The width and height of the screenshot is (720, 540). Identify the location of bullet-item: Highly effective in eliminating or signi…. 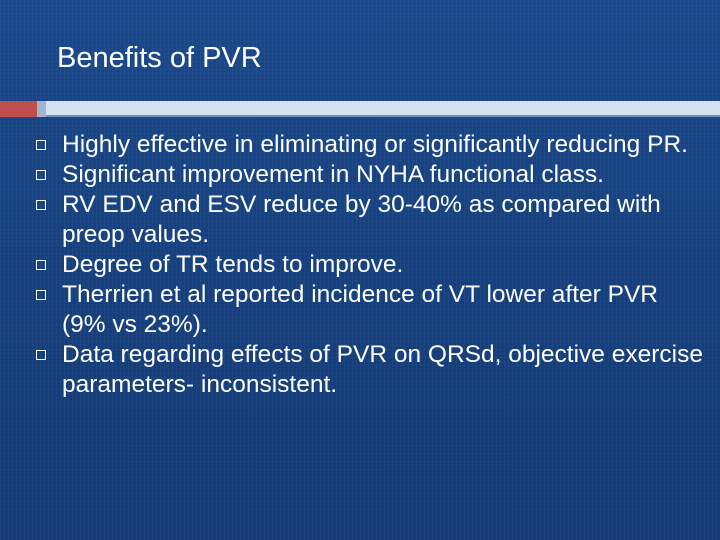
(371, 145).